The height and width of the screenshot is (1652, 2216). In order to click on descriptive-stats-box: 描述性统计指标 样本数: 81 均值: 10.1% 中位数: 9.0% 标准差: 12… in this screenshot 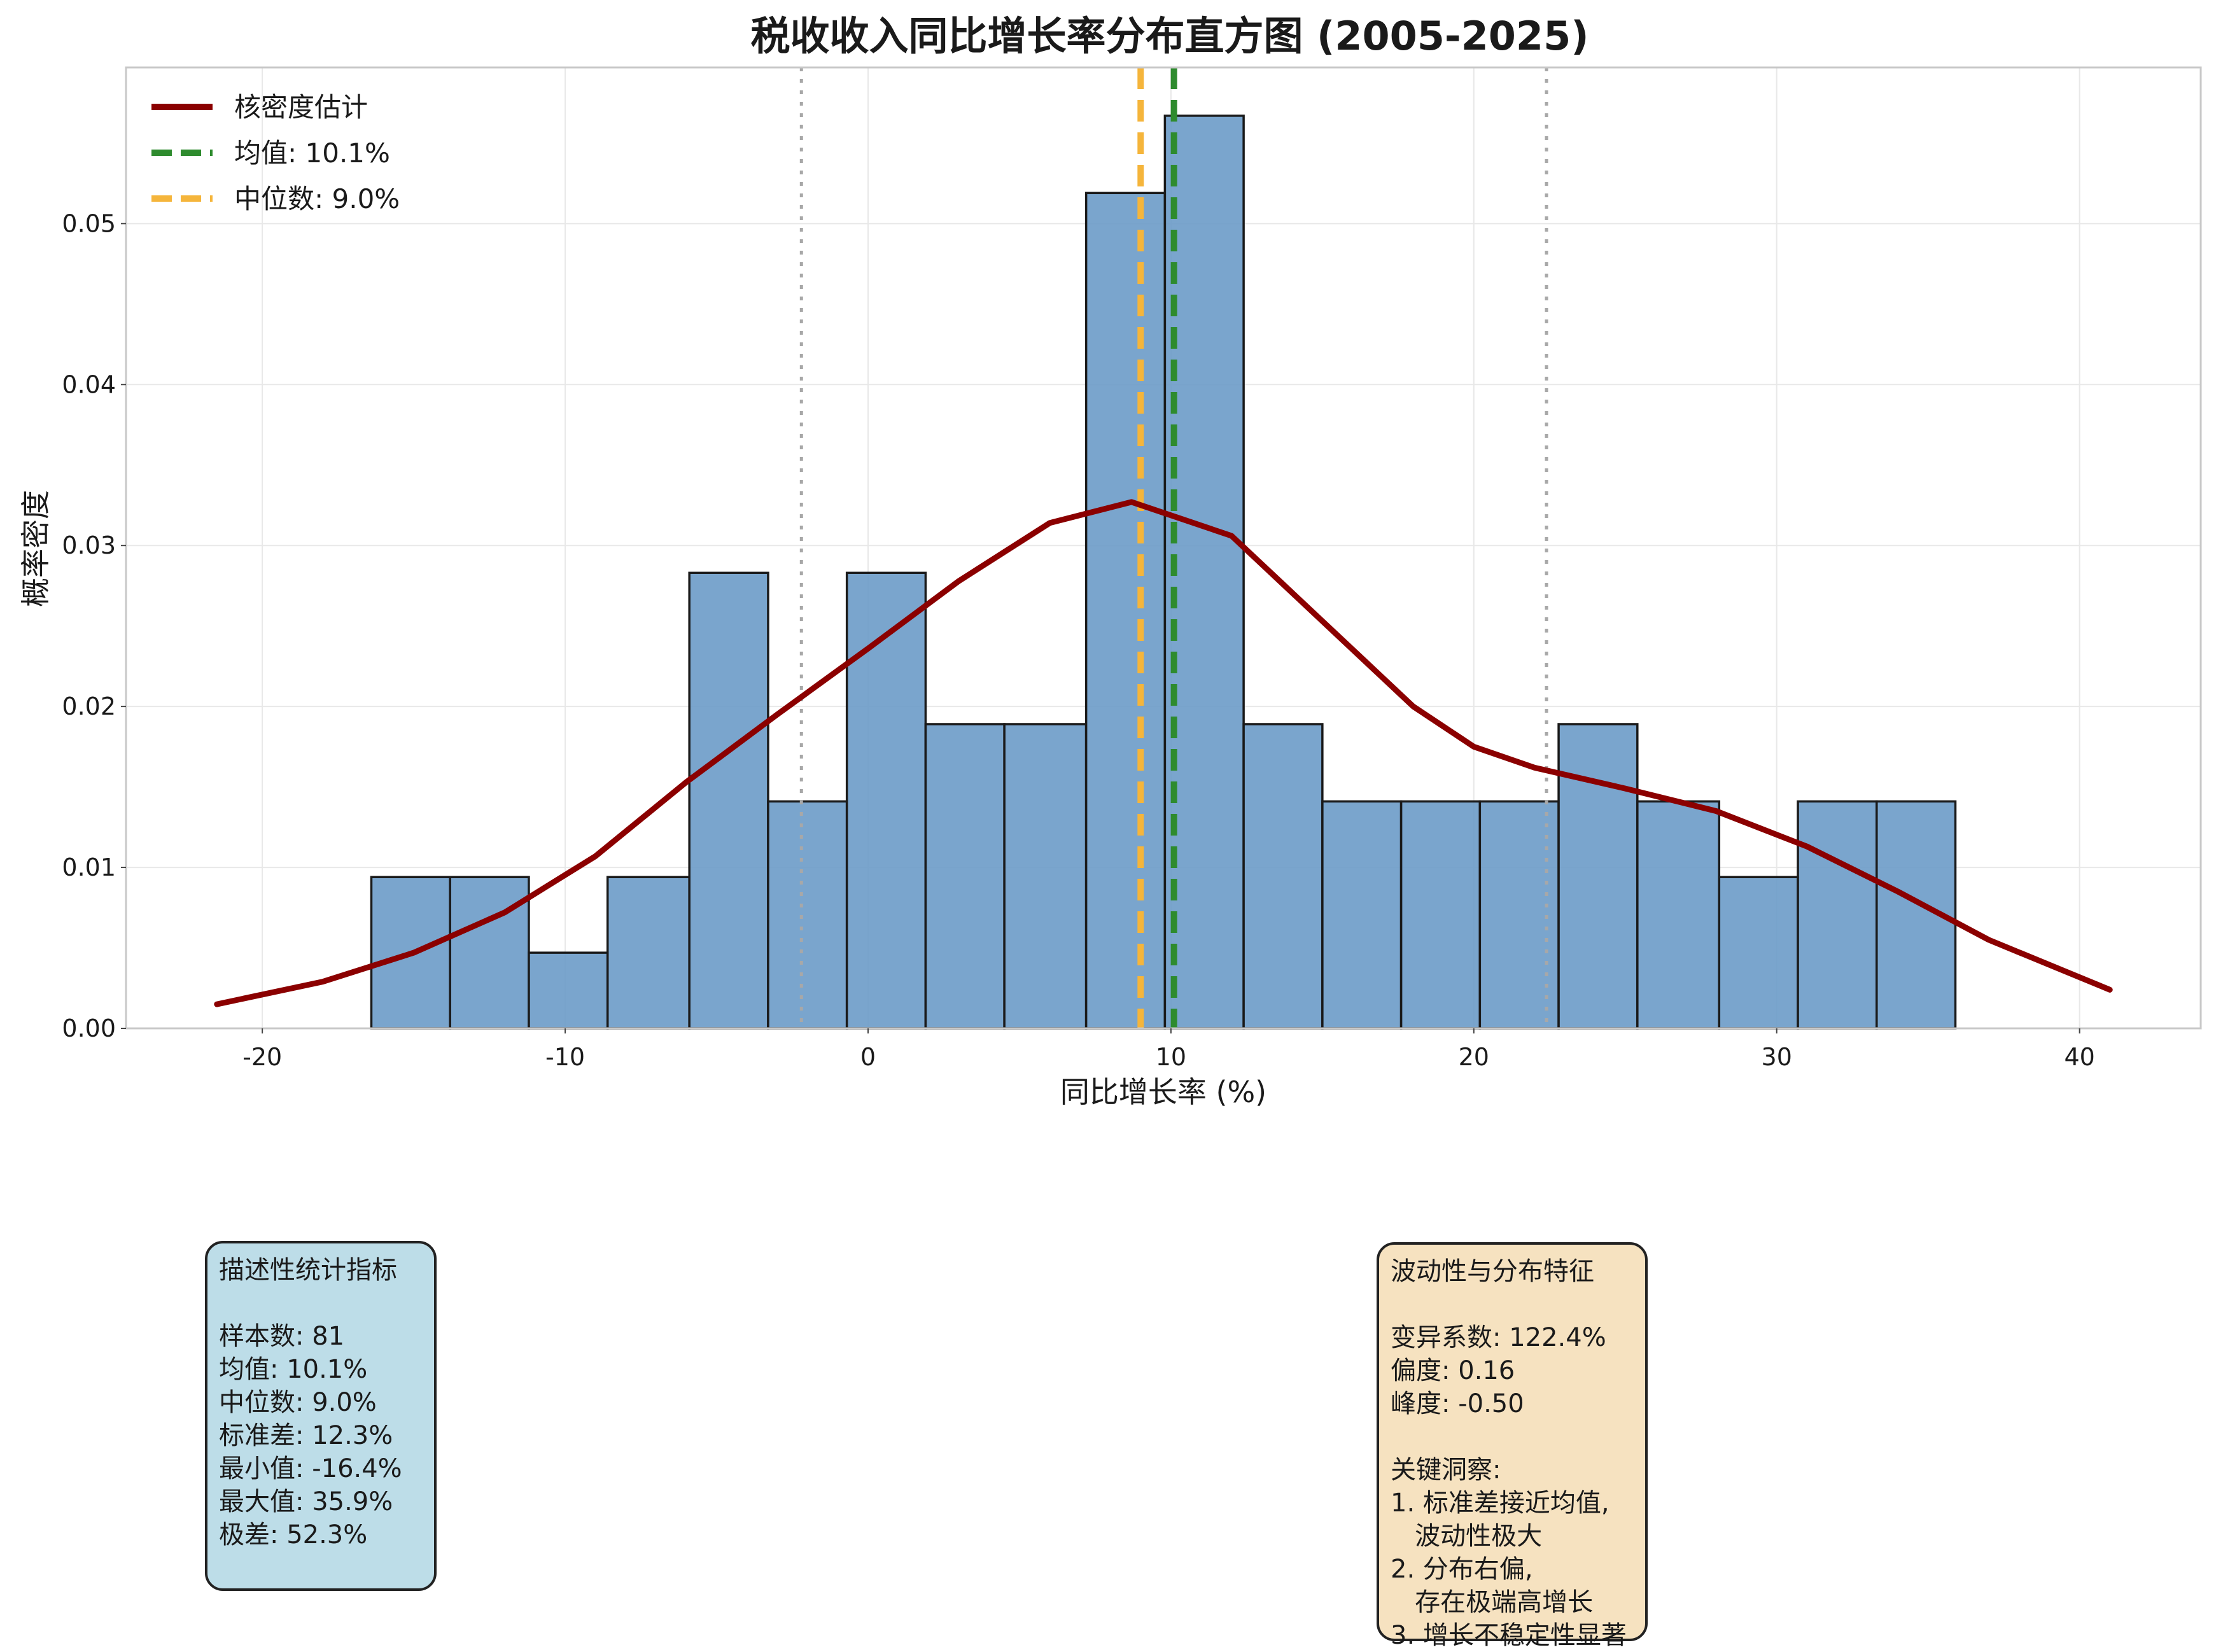, I will do `click(321, 1416)`.